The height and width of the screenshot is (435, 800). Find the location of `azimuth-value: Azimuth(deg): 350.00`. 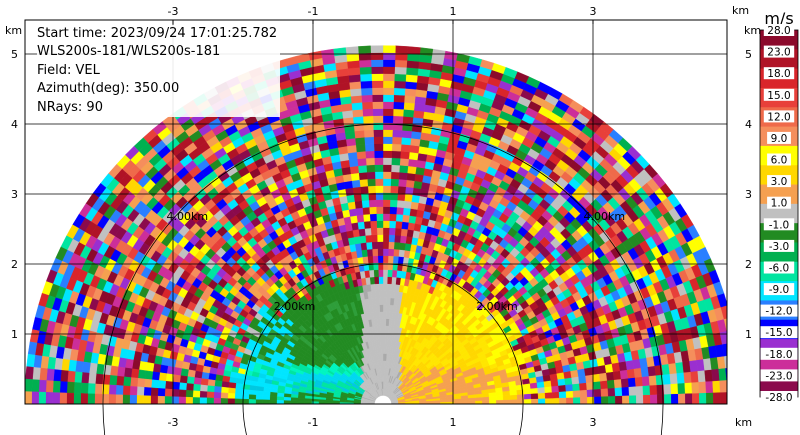

azimuth-value: Azimuth(deg): 350.00 is located at coordinates (108, 89).